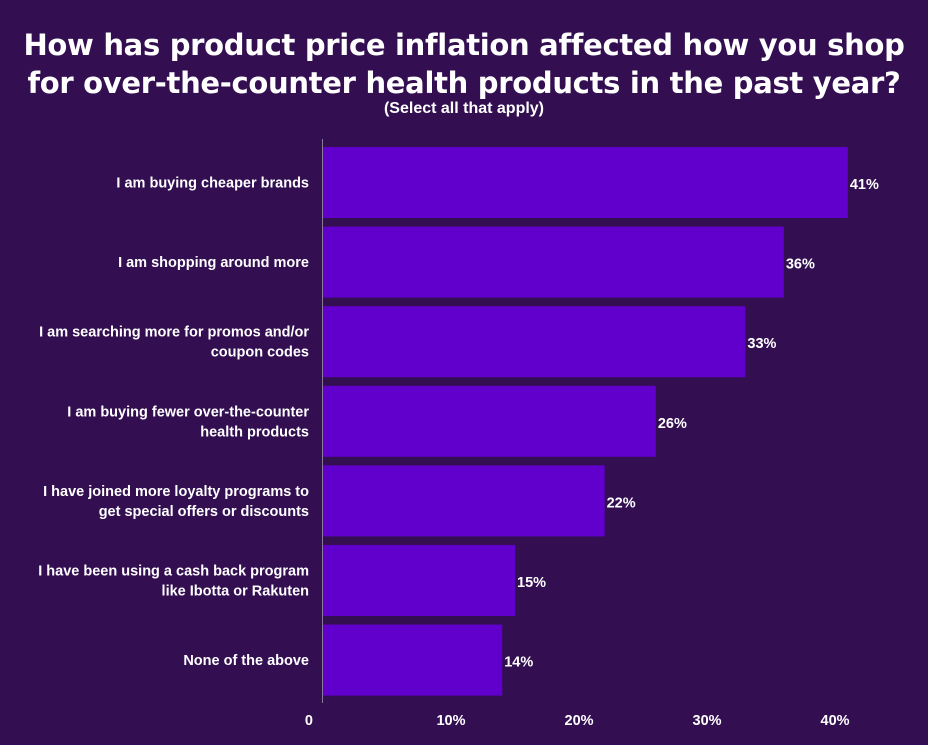 This screenshot has width=928, height=745. Describe the element at coordinates (864, 185) in the screenshot. I see `value-label: 41%` at that location.